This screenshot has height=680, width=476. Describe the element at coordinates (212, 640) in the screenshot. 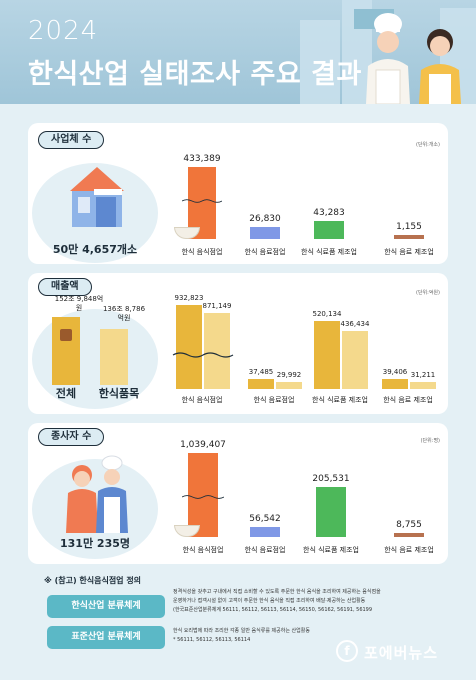

I see `standard-text-line: * 56111, 56112, 56113, 56114` at that location.